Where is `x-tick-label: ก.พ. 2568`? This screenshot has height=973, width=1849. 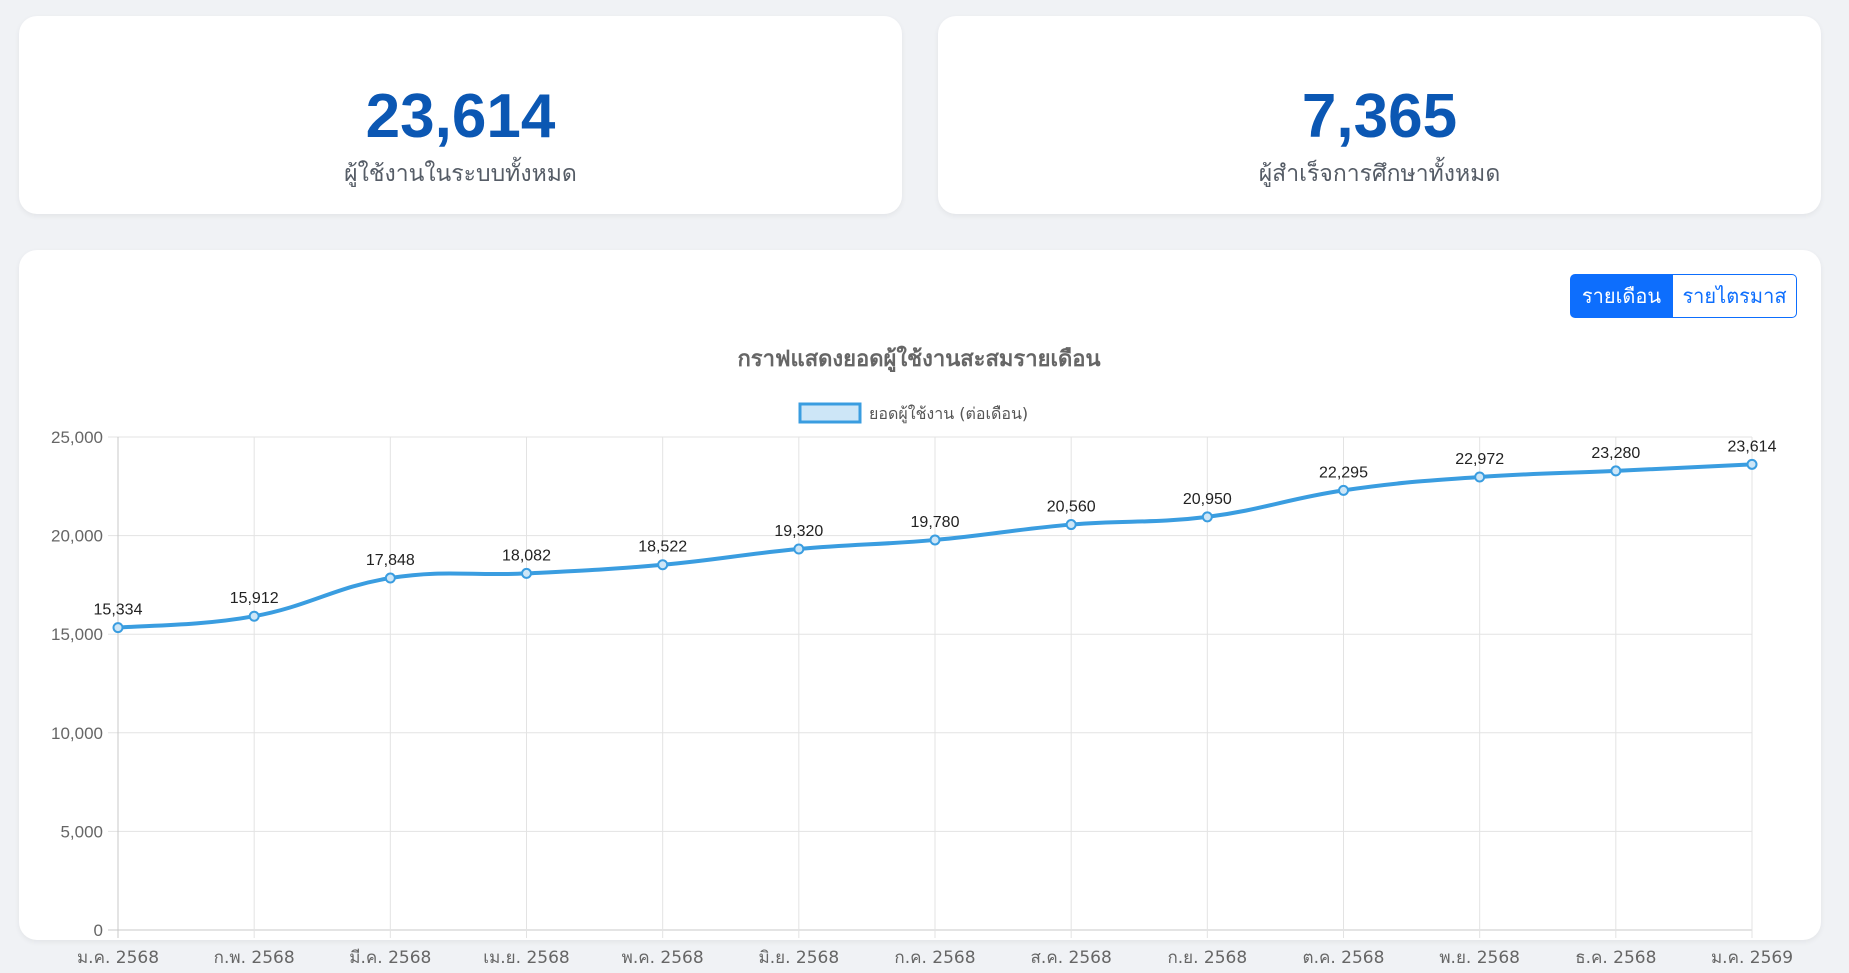 x-tick-label: ก.พ. 2568 is located at coordinates (254, 958).